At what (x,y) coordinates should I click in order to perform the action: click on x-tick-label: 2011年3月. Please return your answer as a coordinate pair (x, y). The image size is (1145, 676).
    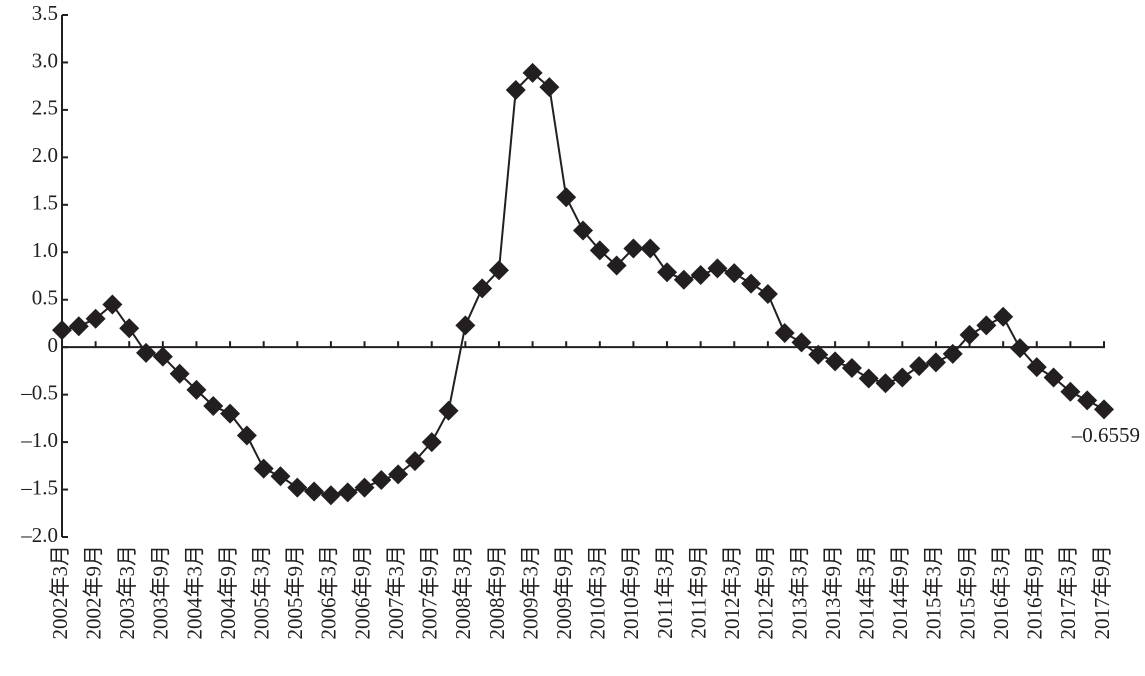
    Looking at the image, I should click on (665, 592).